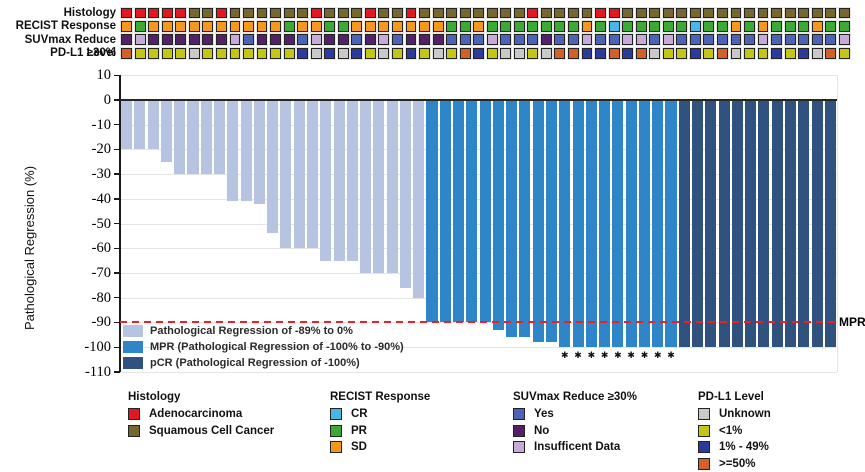  What do you see at coordinates (104, 75) in the screenshot?
I see `axis-tick-label: 10` at bounding box center [104, 75].